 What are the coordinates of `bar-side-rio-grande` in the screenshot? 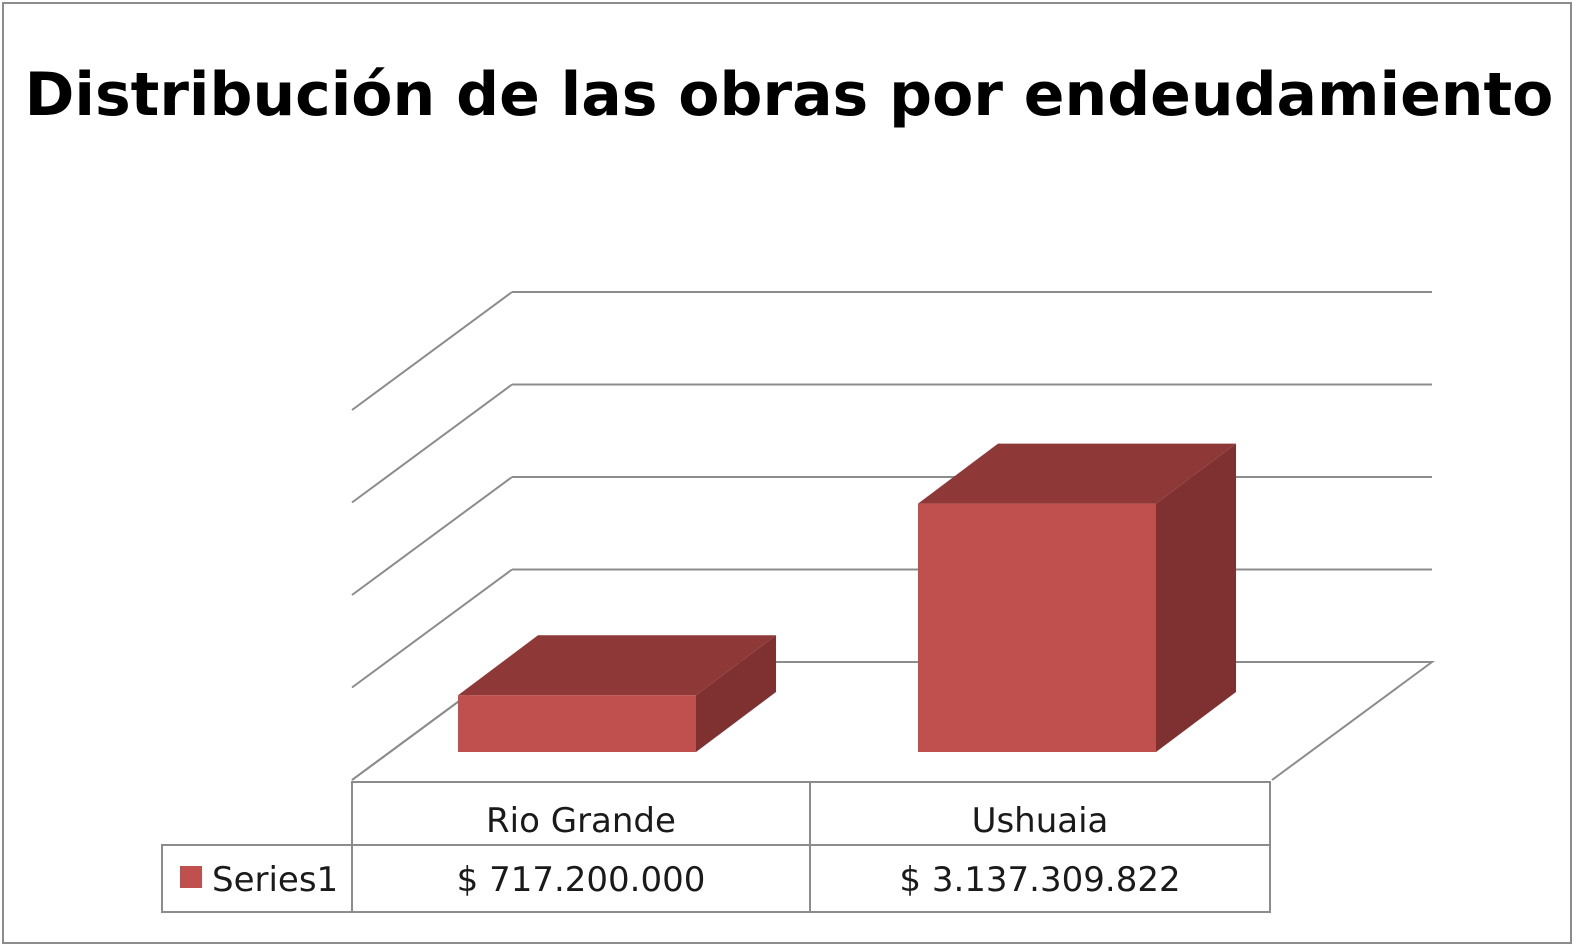 It's located at (736, 693).